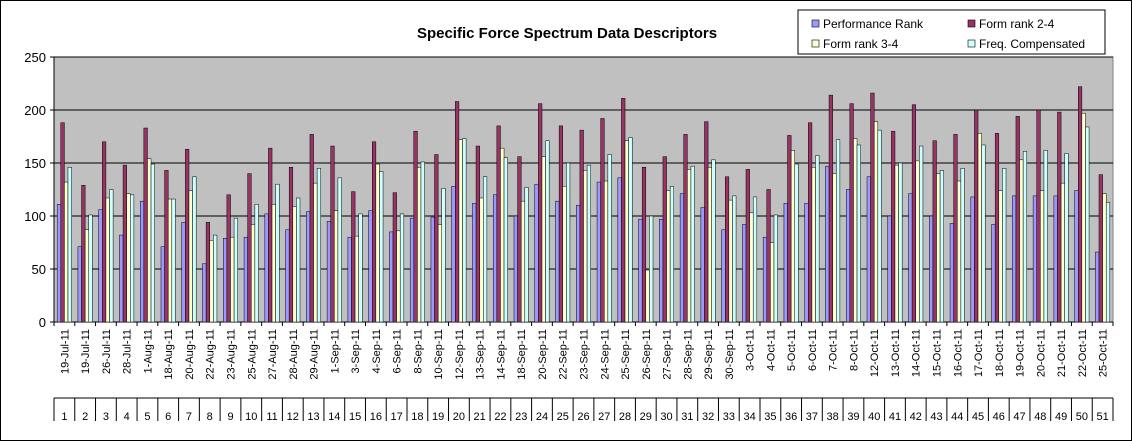 The height and width of the screenshot is (445, 1132). I want to click on x-date-label: 6-Sep-11, so click(398, 351).